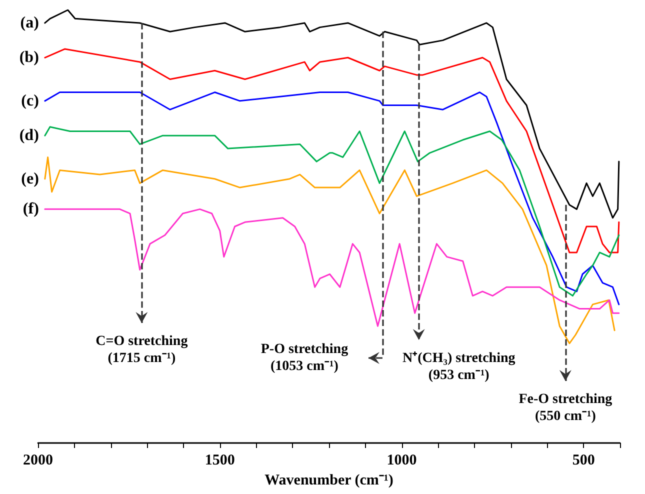 Image resolution: width=645 pixels, height=494 pixels. I want to click on x-tick-label: 1500, so click(219, 460).